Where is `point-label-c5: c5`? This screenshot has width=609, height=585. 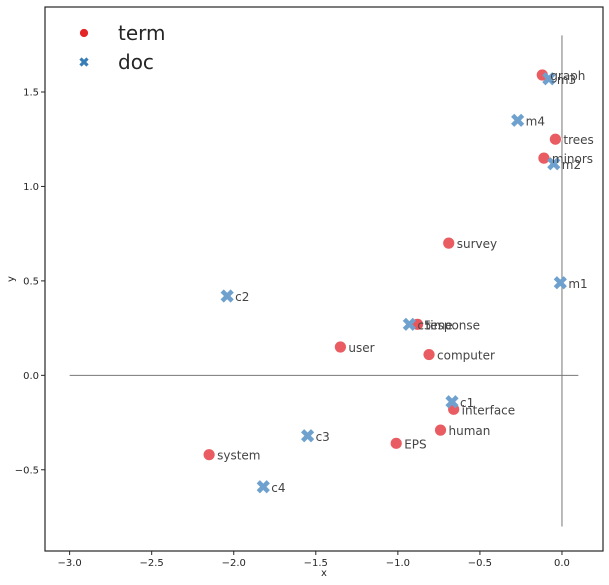 point-label-c5: c5 is located at coordinates (424, 325).